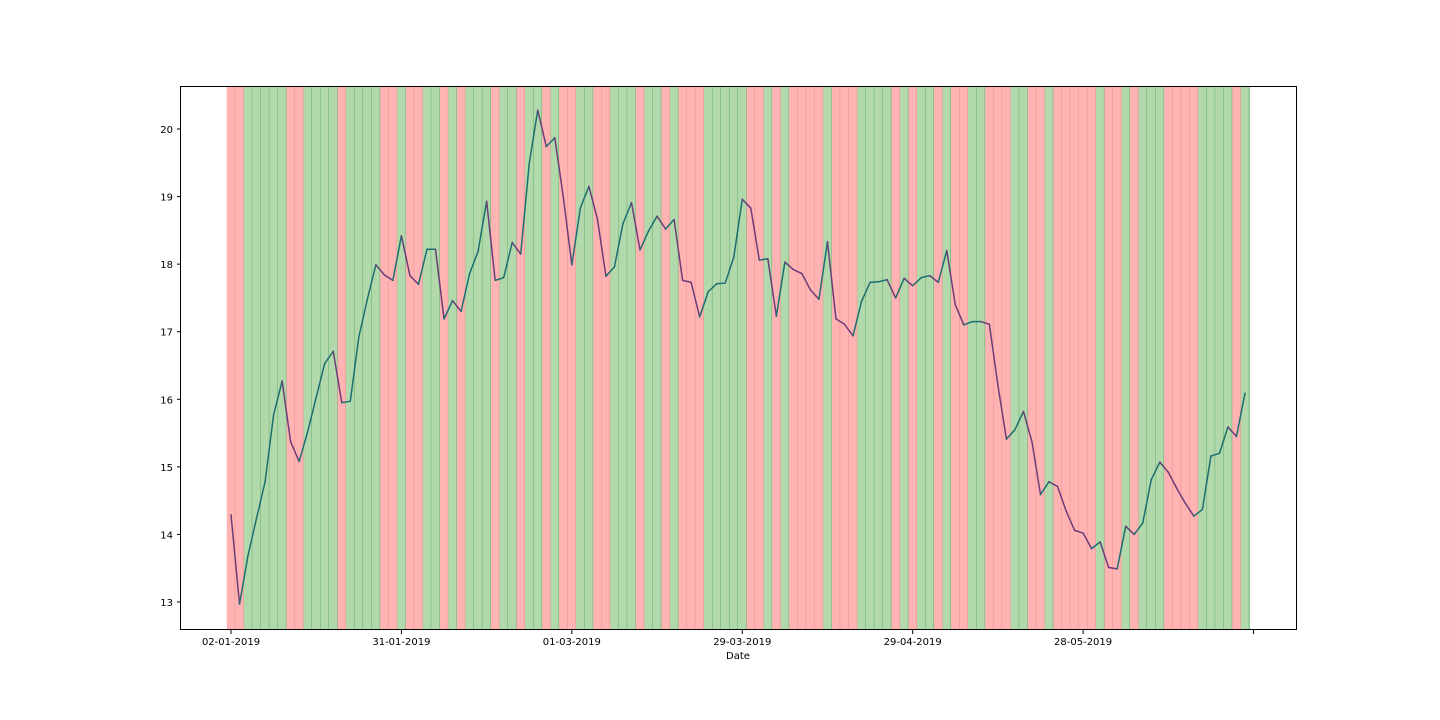  What do you see at coordinates (231, 642) in the screenshot?
I see `x-tick-label: 02-01-2019` at bounding box center [231, 642].